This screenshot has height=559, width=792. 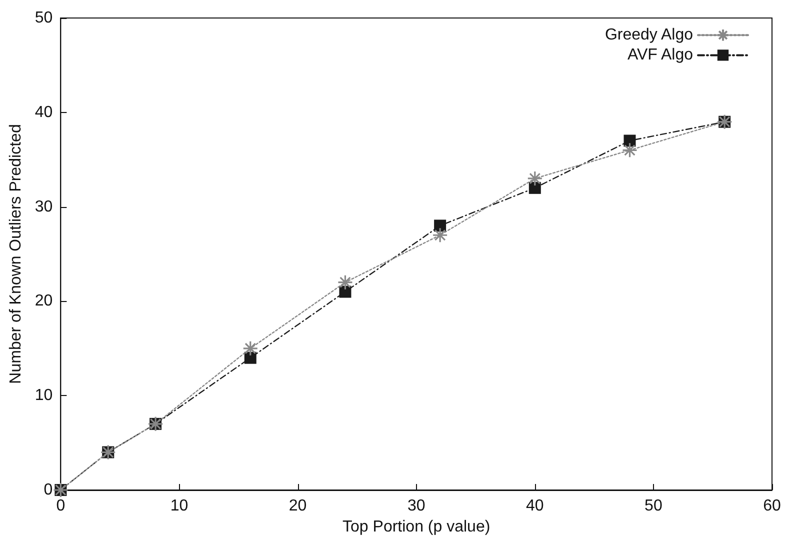 What do you see at coordinates (653, 506) in the screenshot?
I see `x-tick-label: 50` at bounding box center [653, 506].